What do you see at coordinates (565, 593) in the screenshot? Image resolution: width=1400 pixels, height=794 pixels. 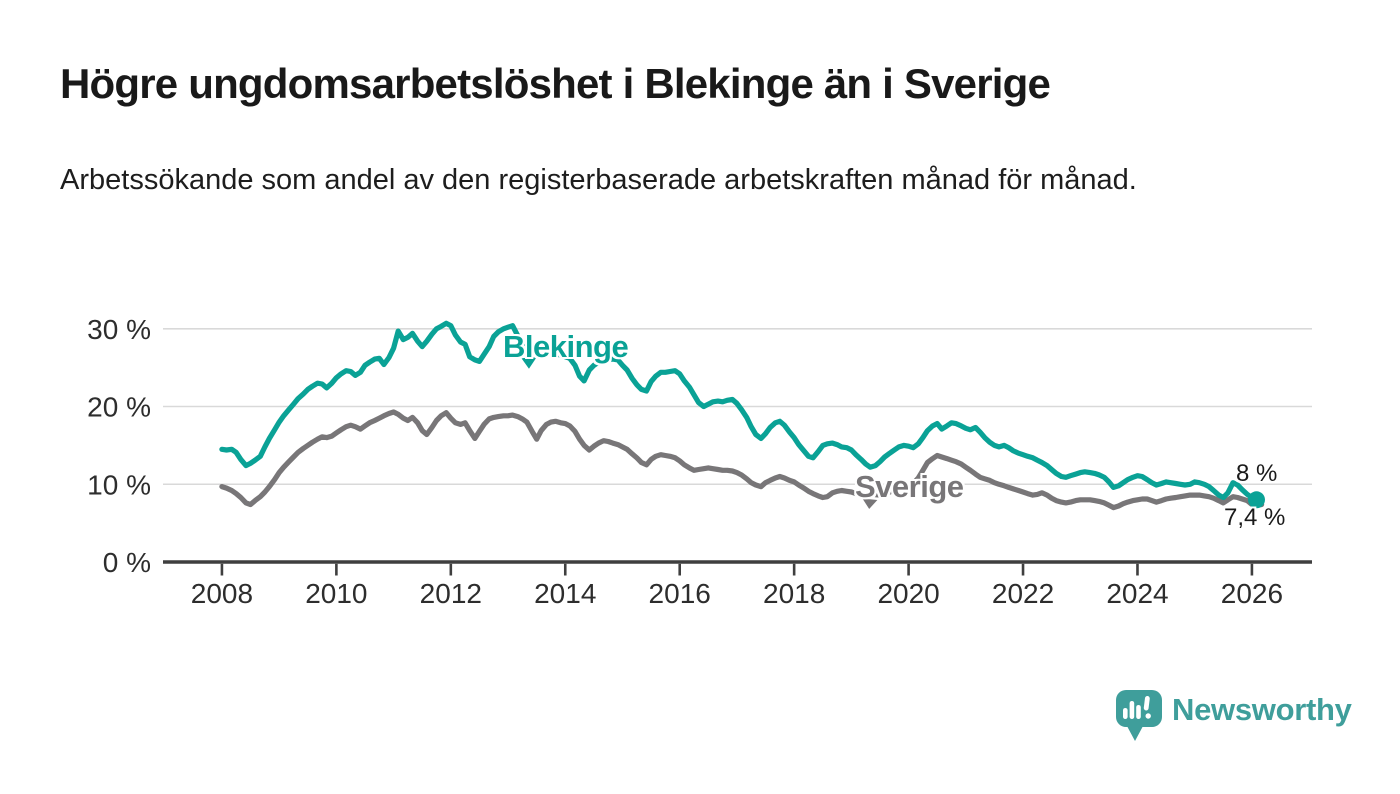 I see `x-tick-label: 2014` at bounding box center [565, 593].